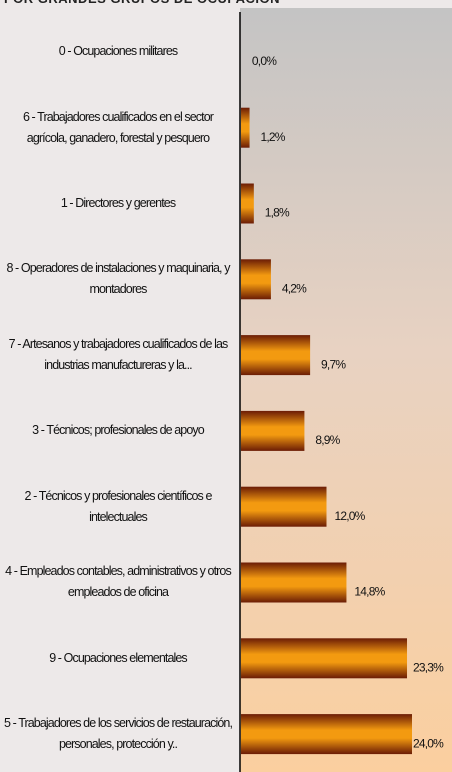 Image resolution: width=452 pixels, height=772 pixels. Describe the element at coordinates (118, 430) in the screenshot. I see `category-label: 3 - Técnicos; profesionales de apoyo` at that location.